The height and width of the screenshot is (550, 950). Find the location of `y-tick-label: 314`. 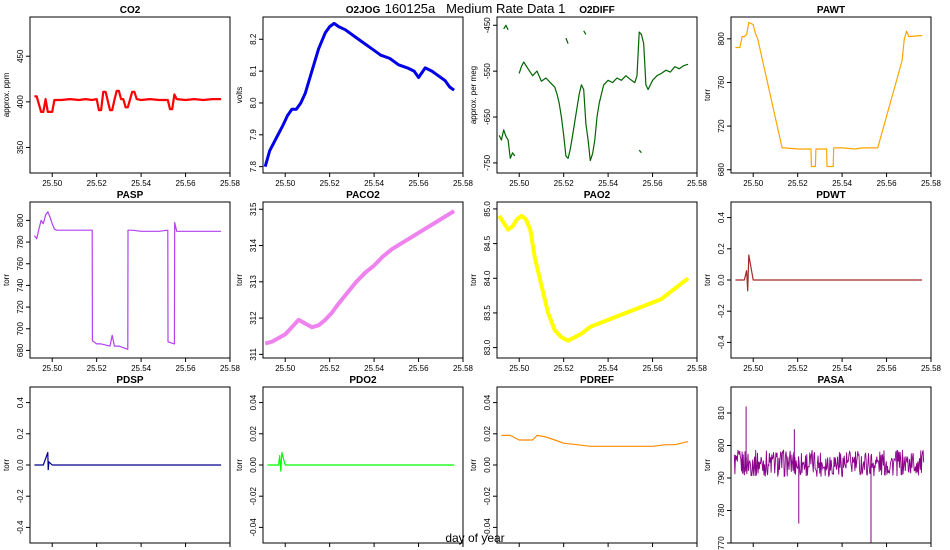

y-tick-label: 314 is located at coordinates (253, 245).